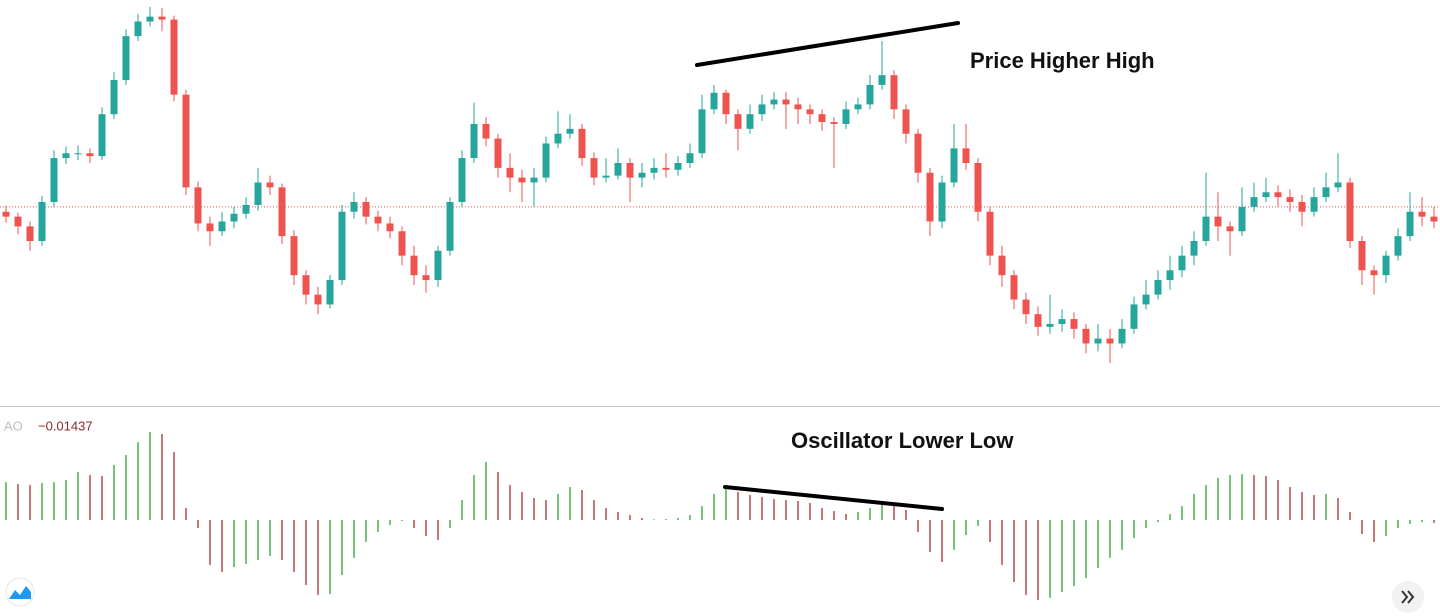 The width and height of the screenshot is (1440, 616). I want to click on scroll-button, so click(1408, 597).